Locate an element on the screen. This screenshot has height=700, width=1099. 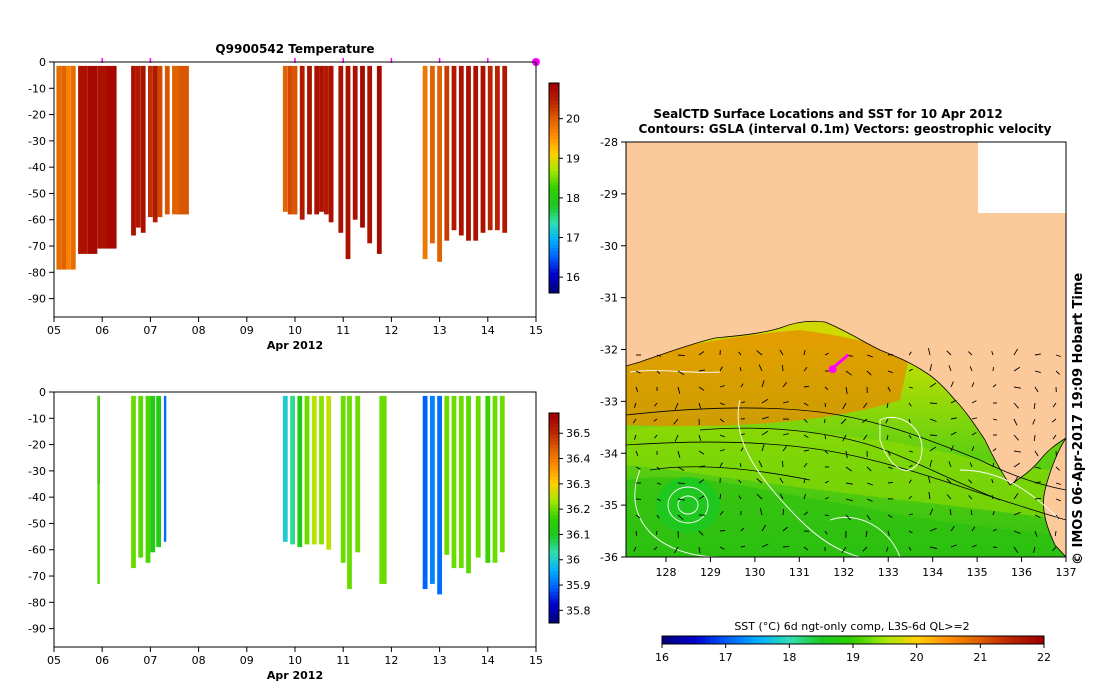
warm-sst-region is located at coordinates (768, 378).